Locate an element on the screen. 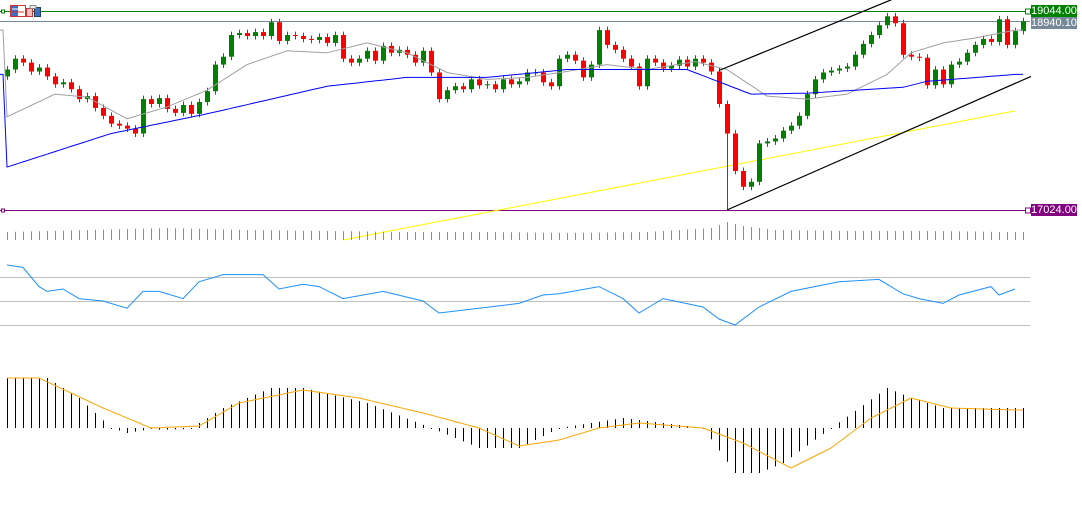 This screenshot has width=1082, height=506. price-label-high: 19044.00 is located at coordinates (1054, 11).